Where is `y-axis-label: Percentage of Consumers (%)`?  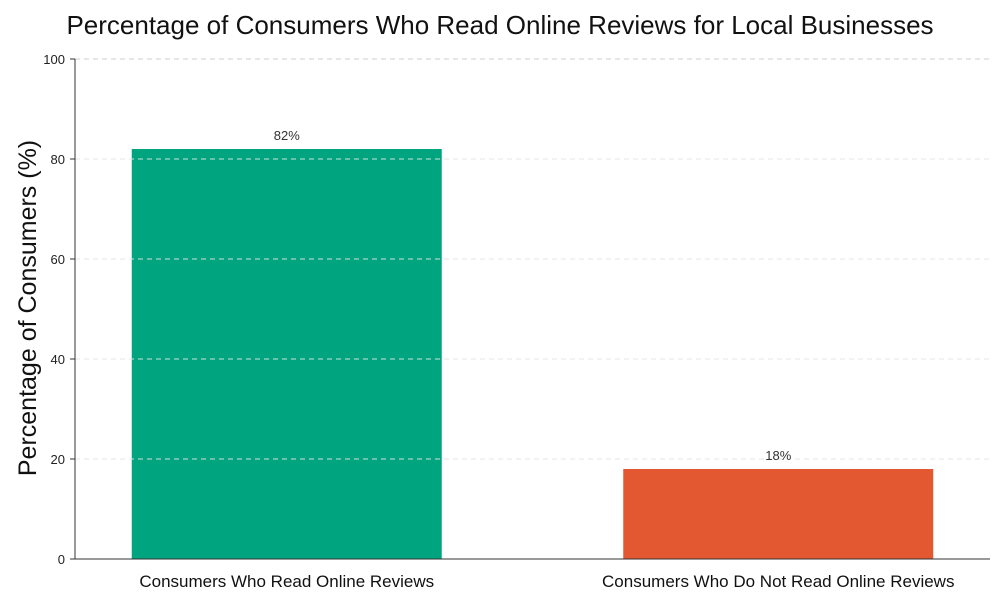 y-axis-label: Percentage of Consumers (%) is located at coordinates (28, 308).